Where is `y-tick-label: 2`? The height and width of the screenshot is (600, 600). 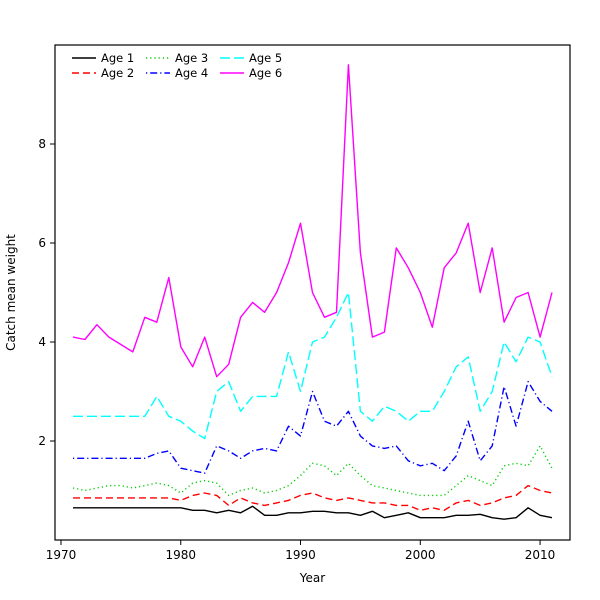
y-tick-label: 2 is located at coordinates (42, 441).